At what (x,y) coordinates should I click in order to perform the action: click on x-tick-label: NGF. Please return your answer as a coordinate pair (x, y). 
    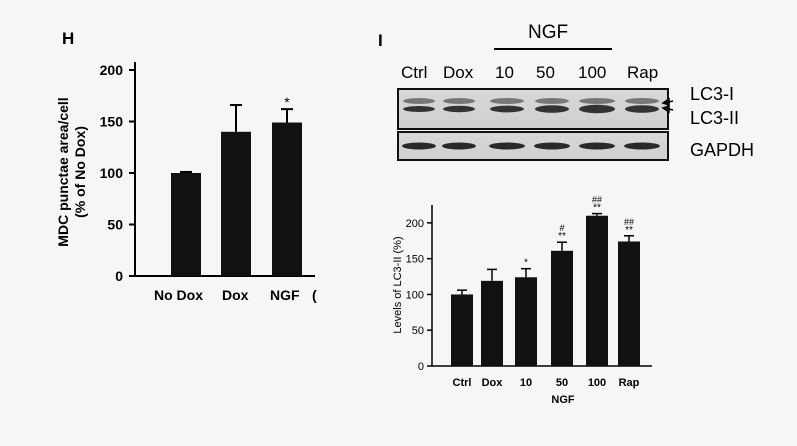
    Looking at the image, I should click on (285, 295).